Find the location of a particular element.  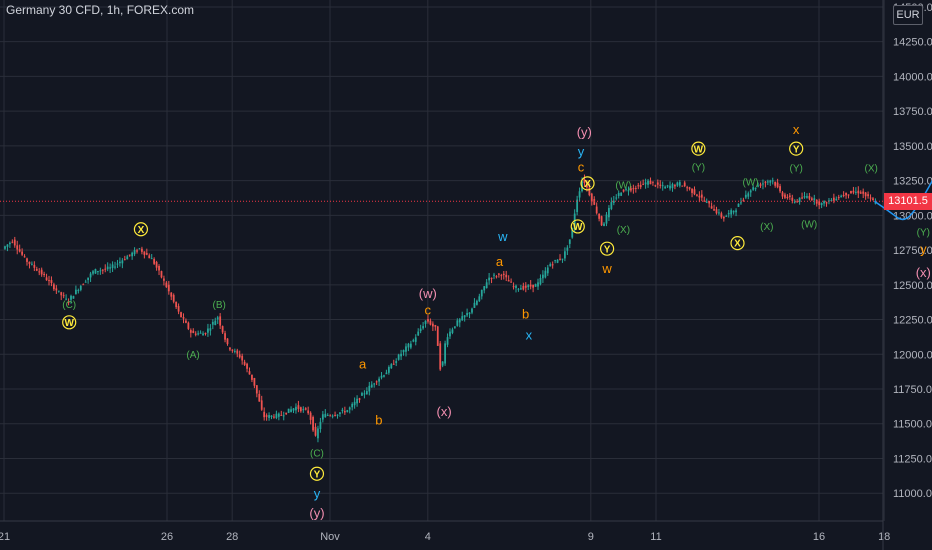

currency-button: EUR is located at coordinates (908, 15).